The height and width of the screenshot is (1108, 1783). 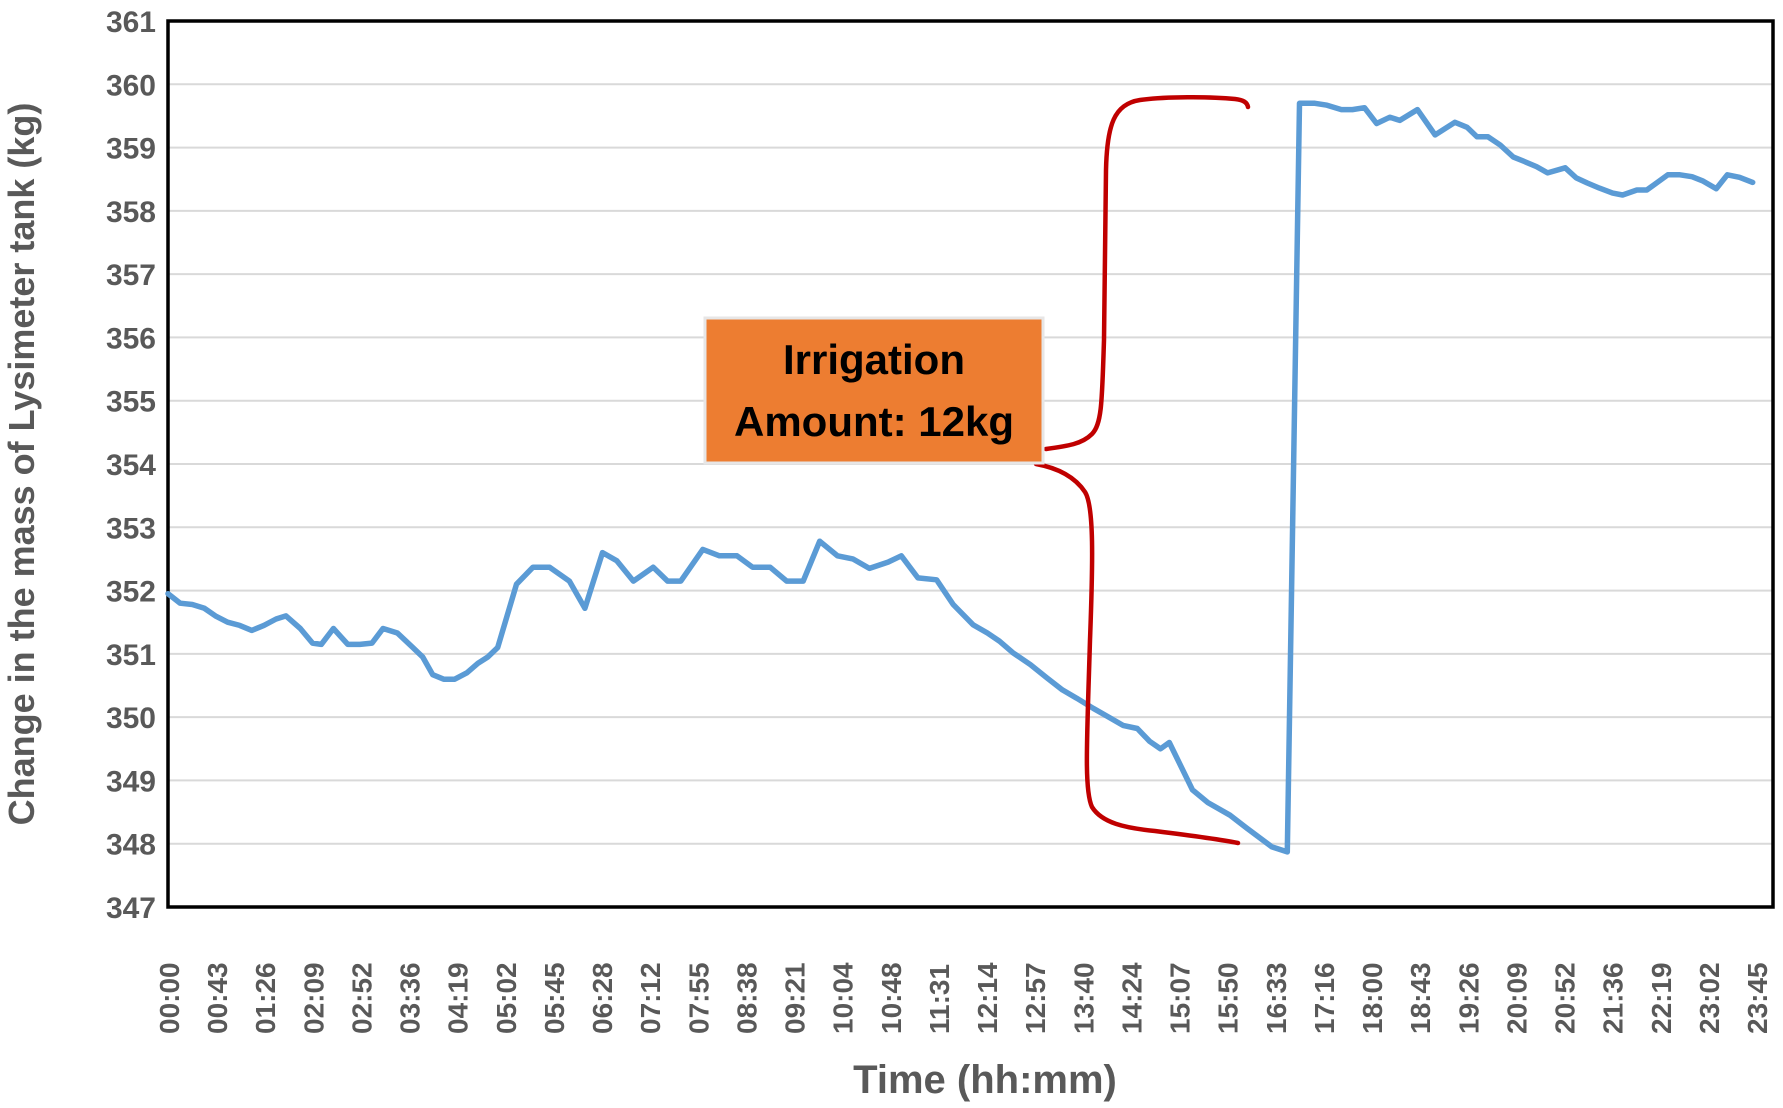 What do you see at coordinates (131, 275) in the screenshot?
I see `y-tick-label: 357` at bounding box center [131, 275].